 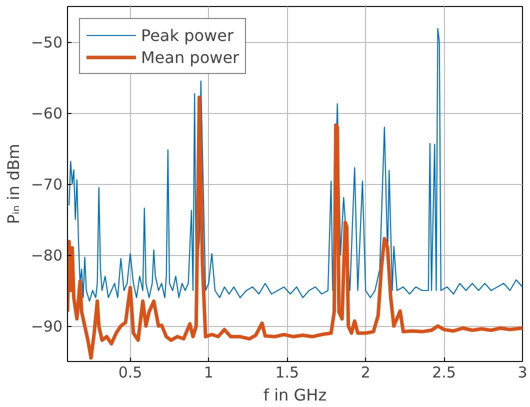 I want to click on y-tick-label: −60, so click(x=46, y=113).